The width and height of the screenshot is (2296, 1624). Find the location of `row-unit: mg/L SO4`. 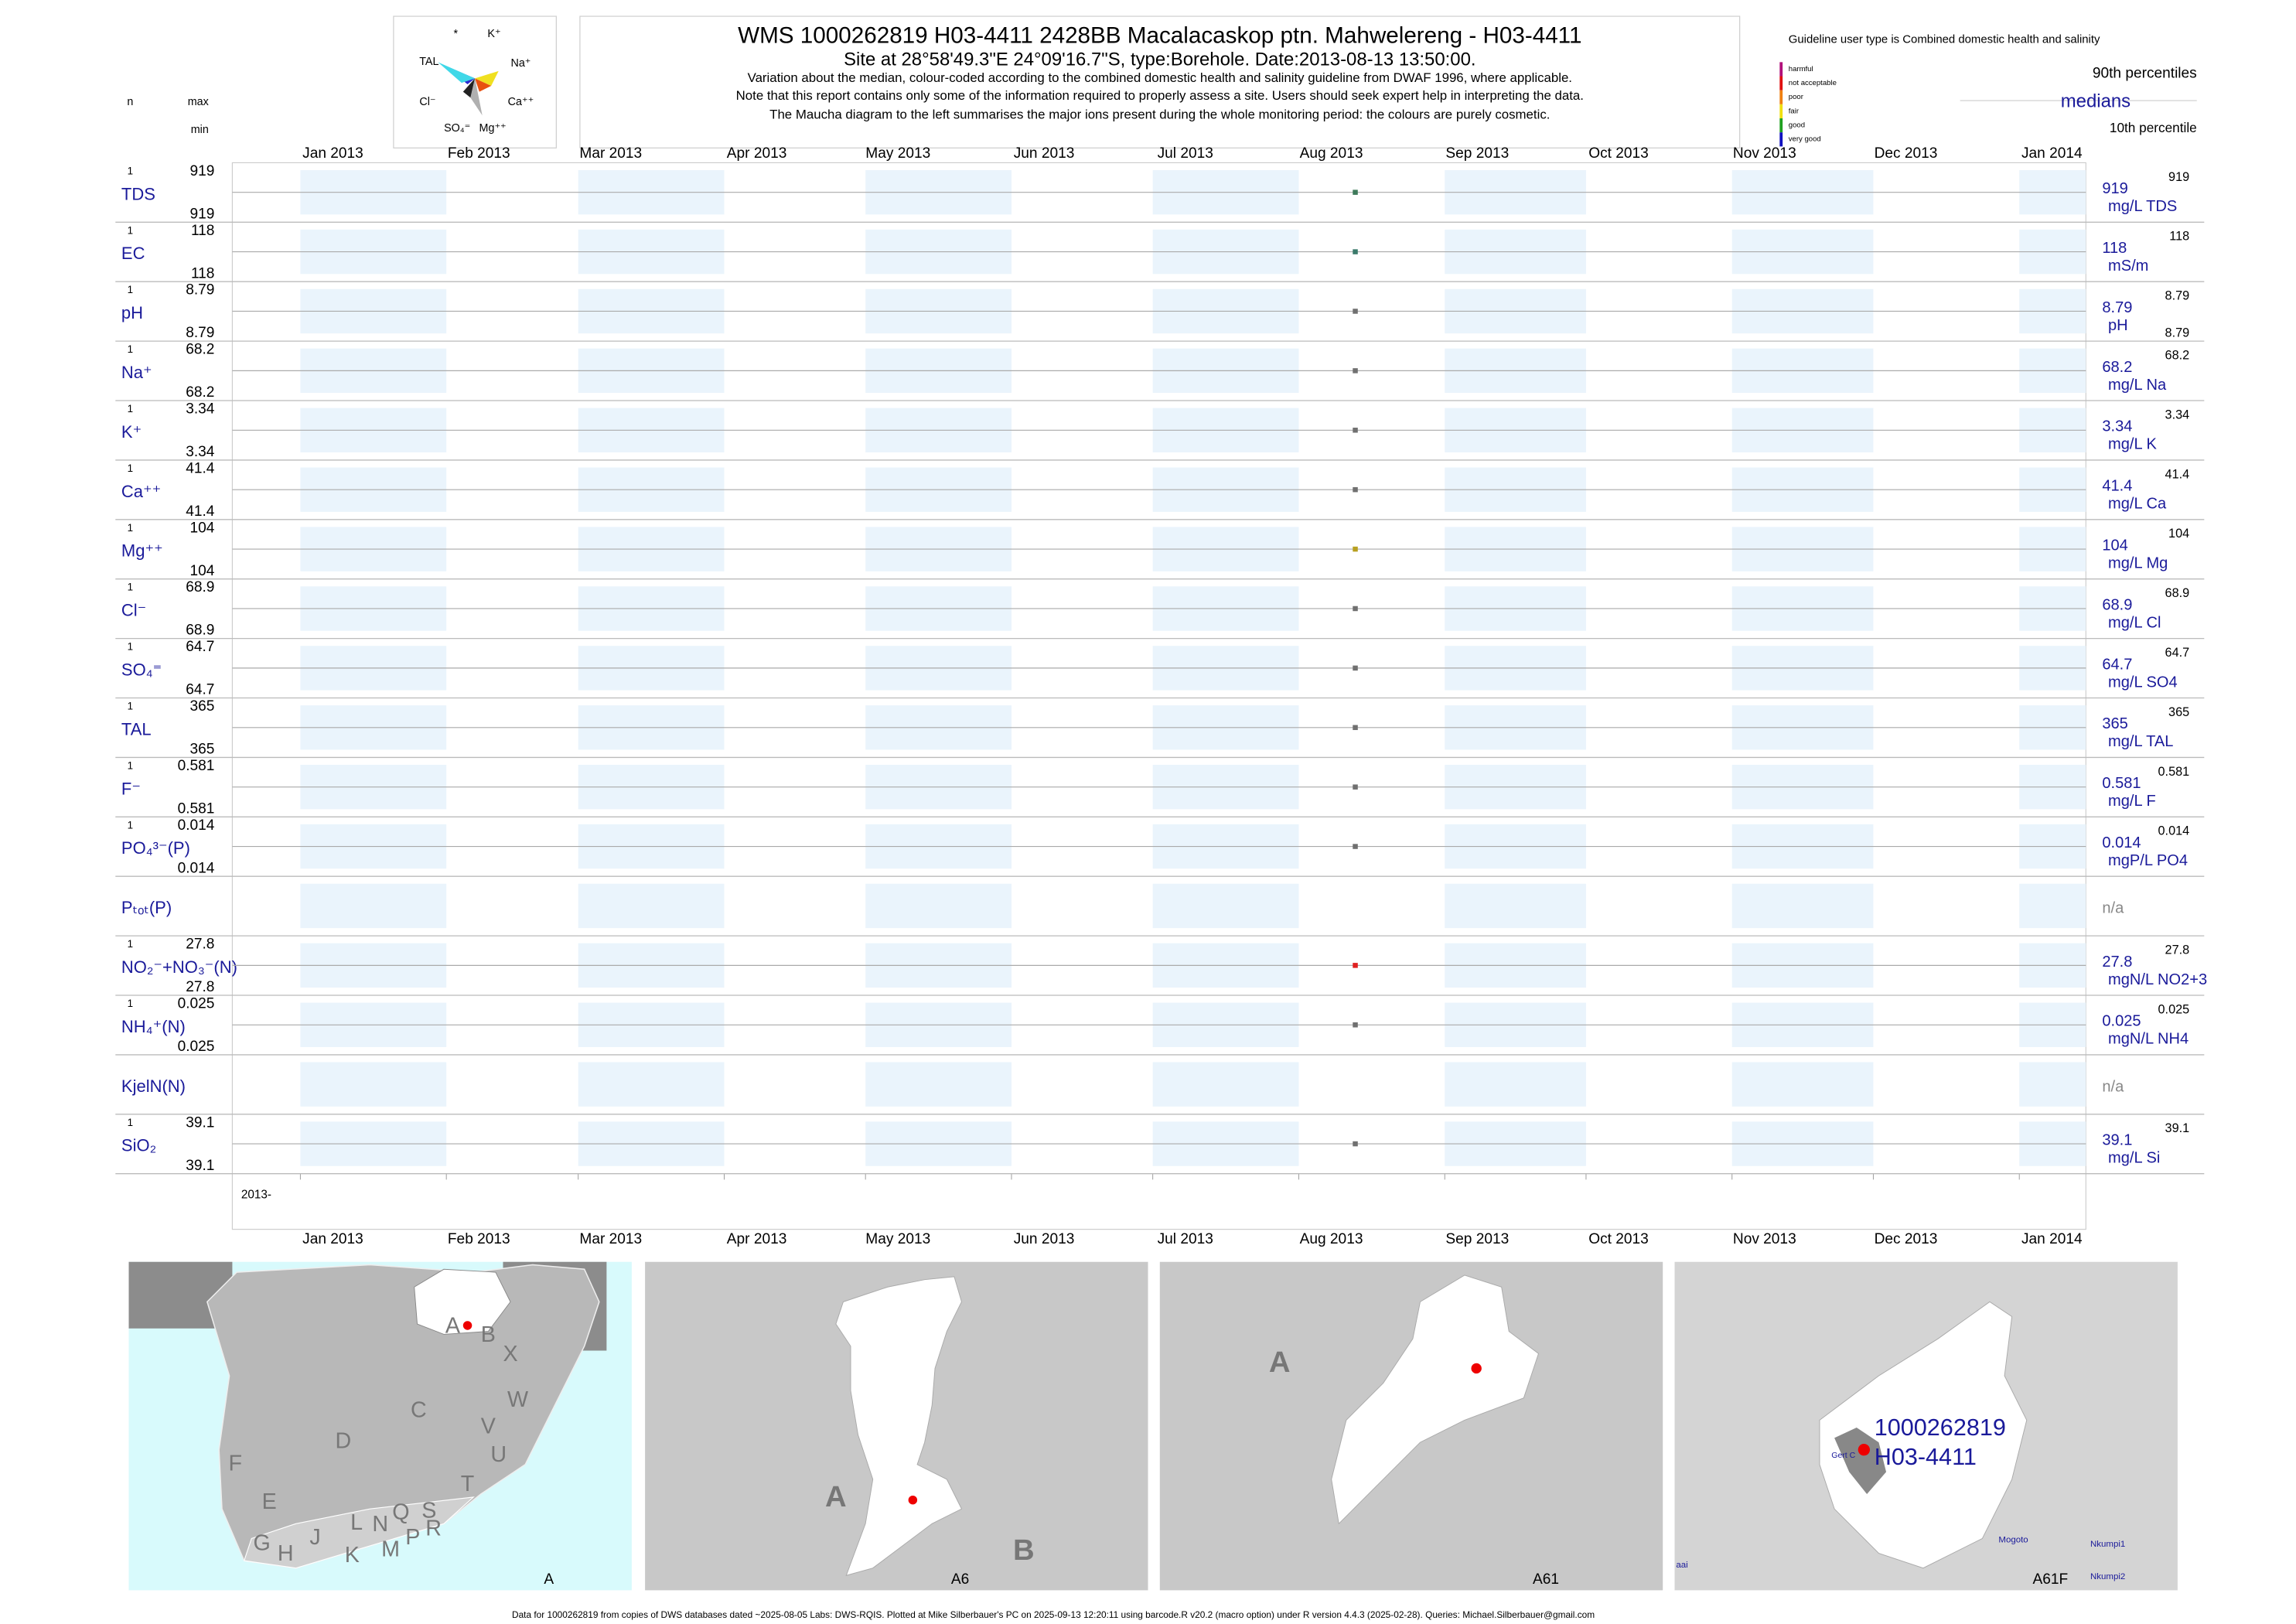

row-unit: mg/L SO4 is located at coordinates (2143, 682).